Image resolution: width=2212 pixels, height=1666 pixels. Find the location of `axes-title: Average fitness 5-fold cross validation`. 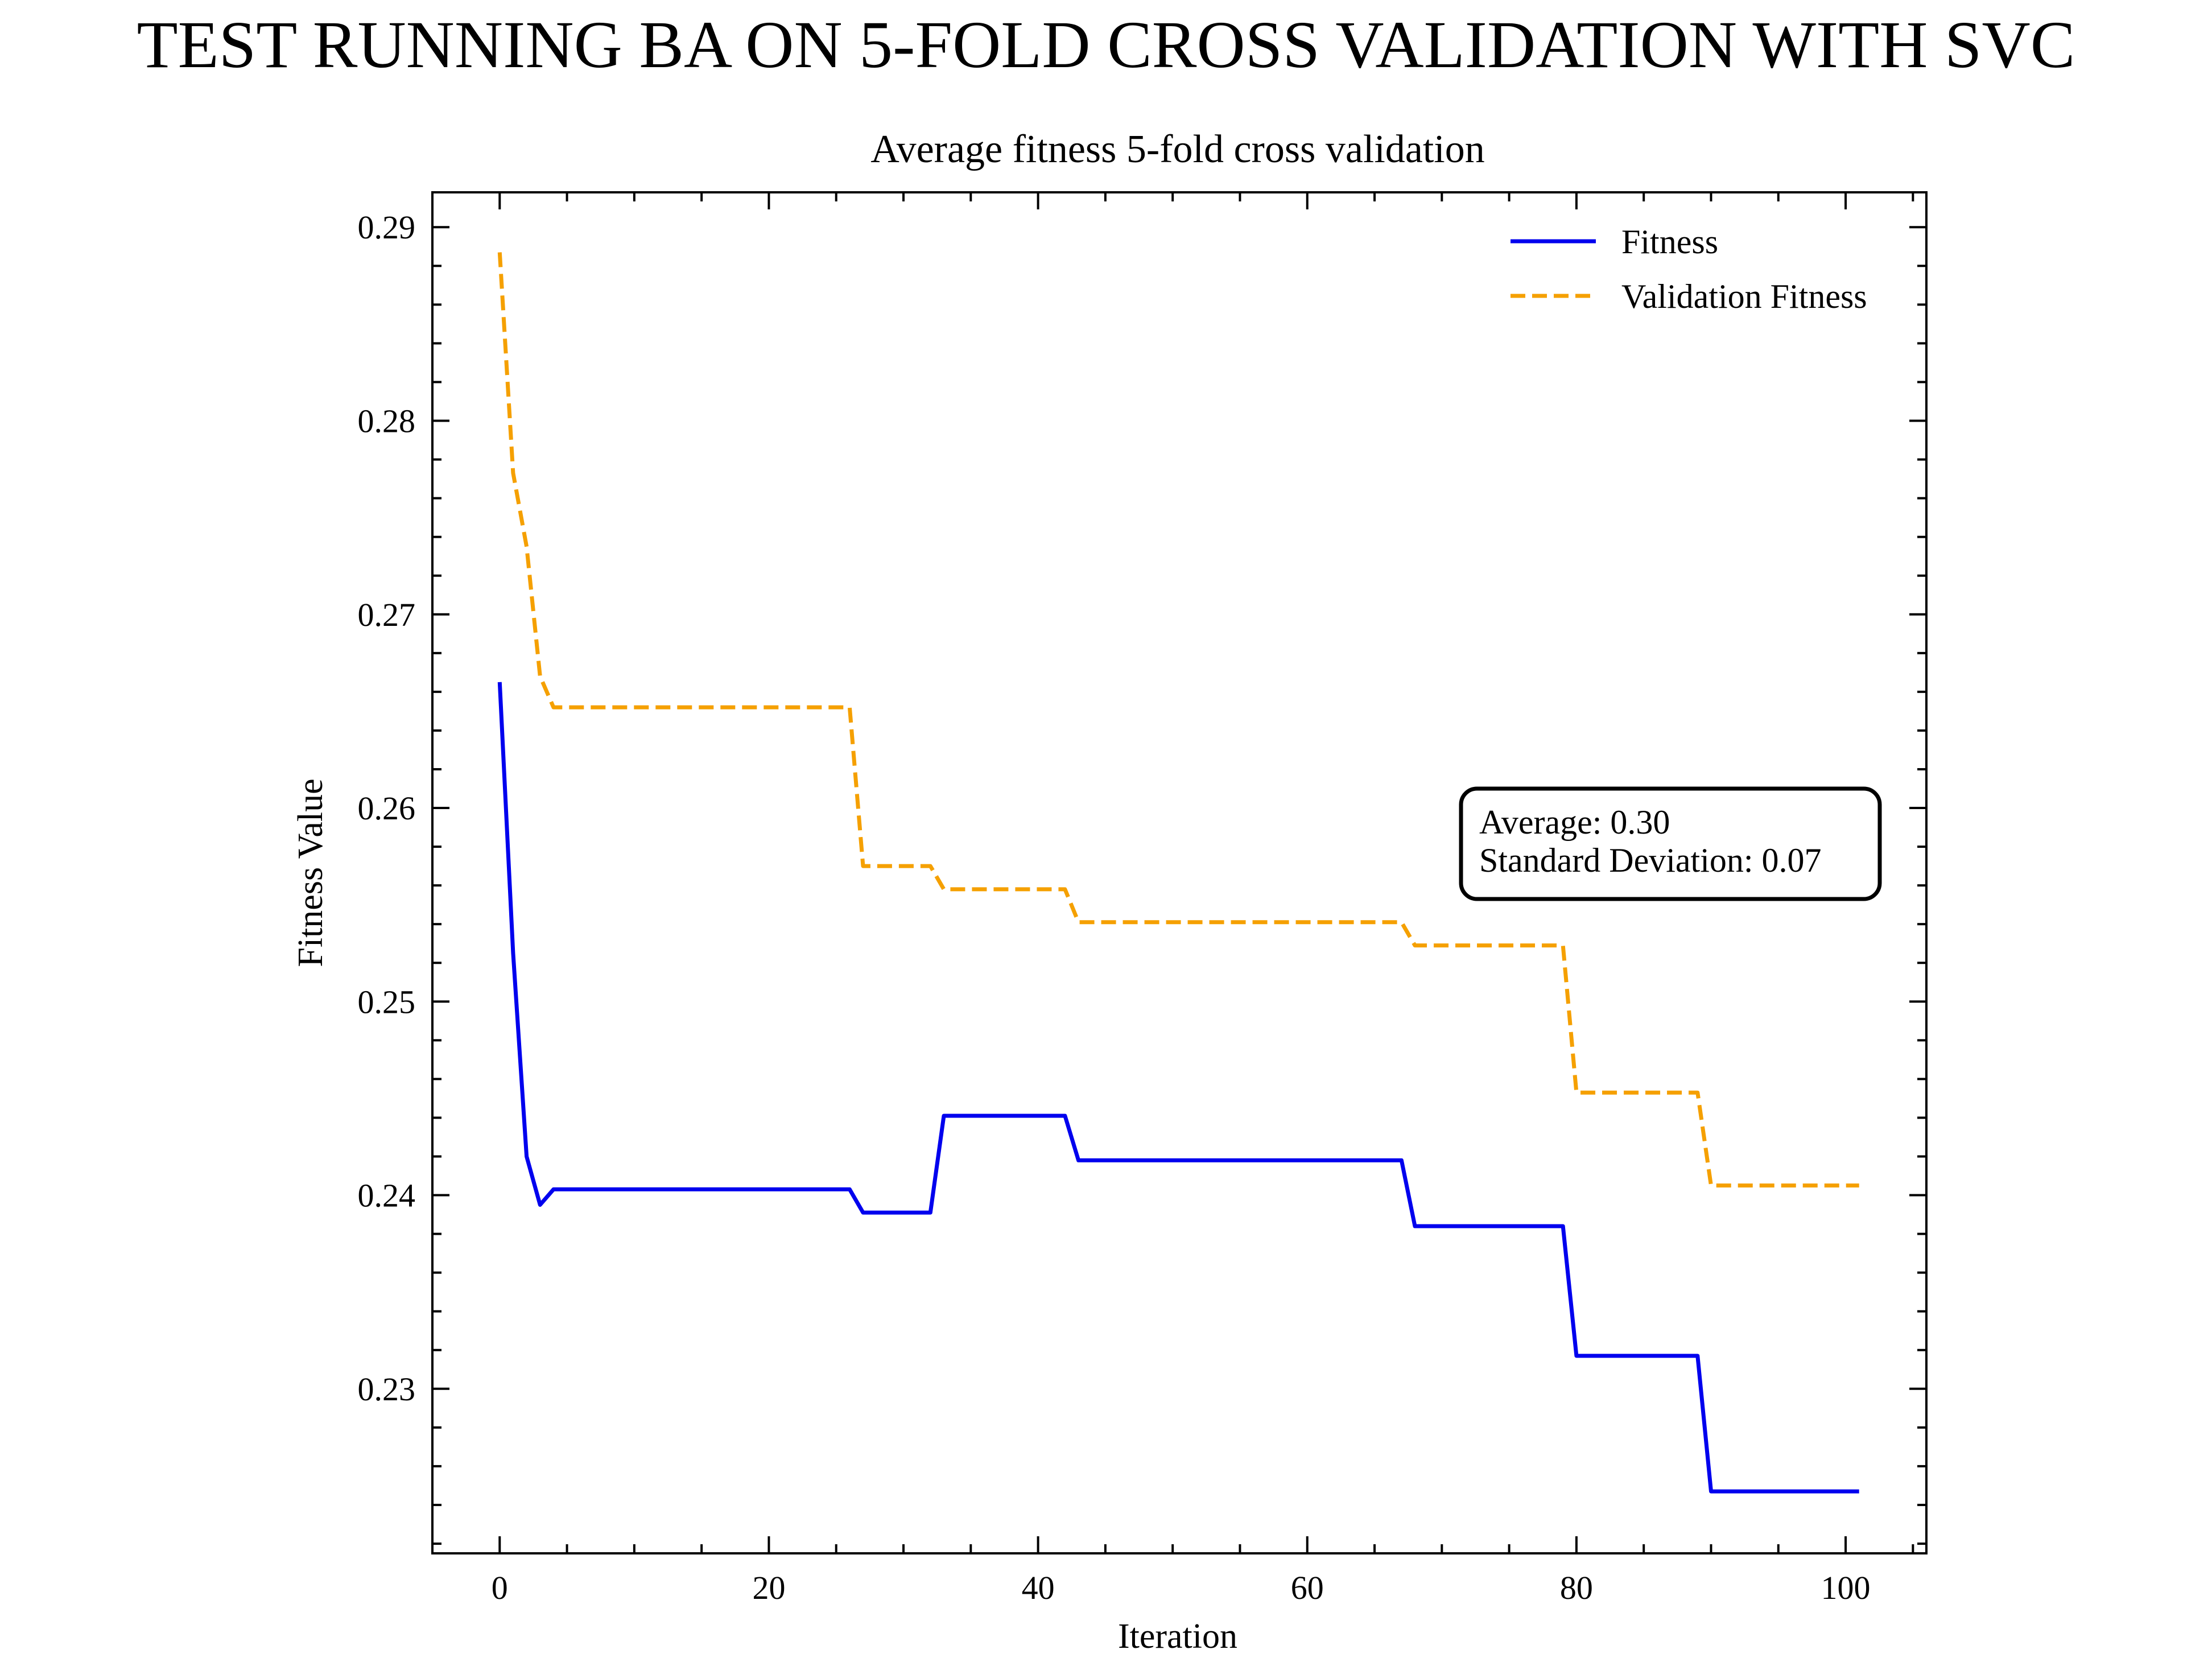

axes-title: Average fitness 5-fold cross validation is located at coordinates (1178, 149).